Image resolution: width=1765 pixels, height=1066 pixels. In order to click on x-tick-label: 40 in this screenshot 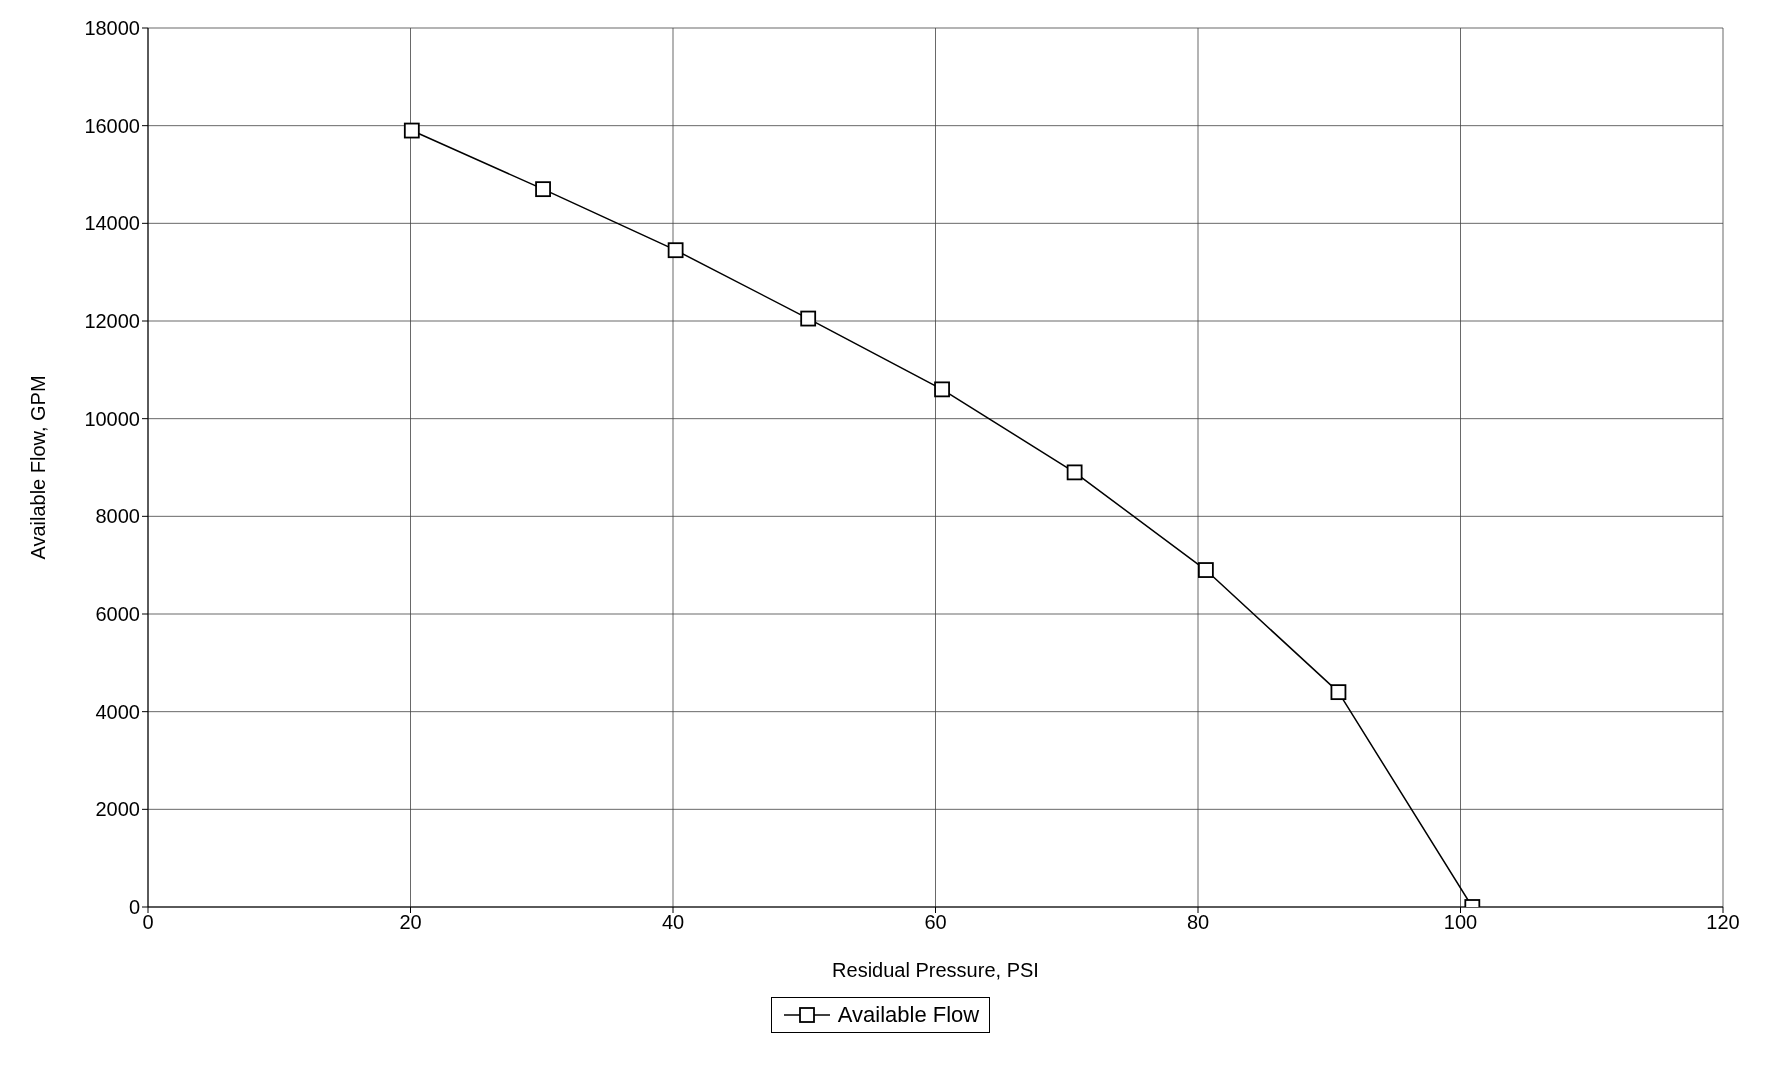, I will do `click(673, 922)`.